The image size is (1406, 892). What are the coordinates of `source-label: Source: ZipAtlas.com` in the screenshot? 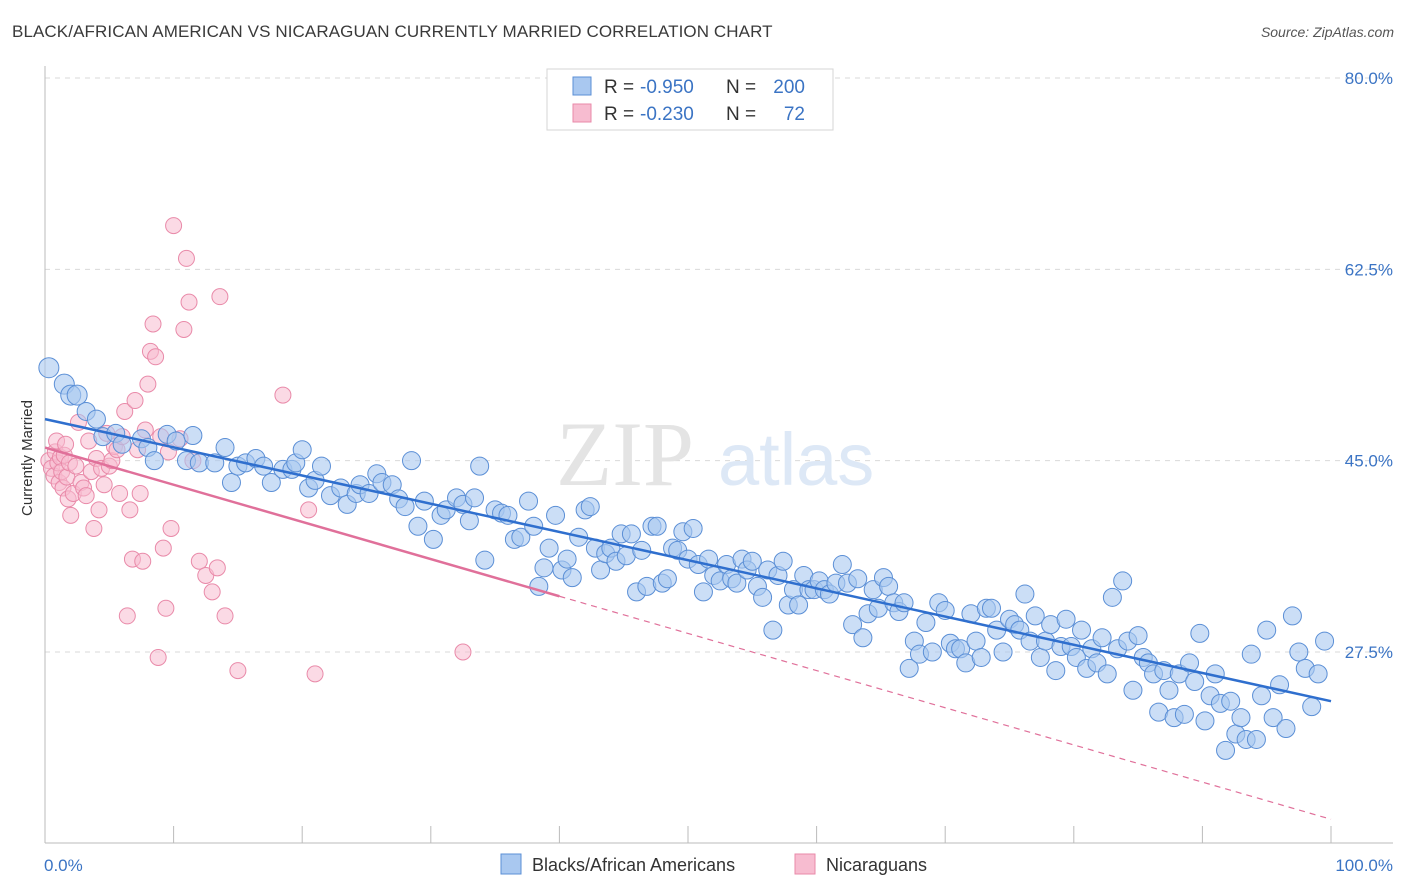 It's located at (1327, 32).